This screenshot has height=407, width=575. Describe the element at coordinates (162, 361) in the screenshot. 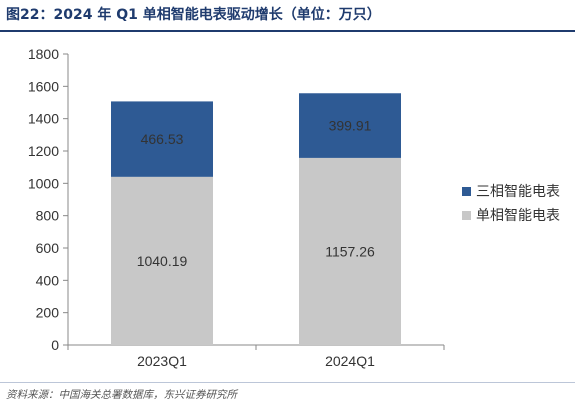

I see `x-tick-label: 2023Q1` at that location.